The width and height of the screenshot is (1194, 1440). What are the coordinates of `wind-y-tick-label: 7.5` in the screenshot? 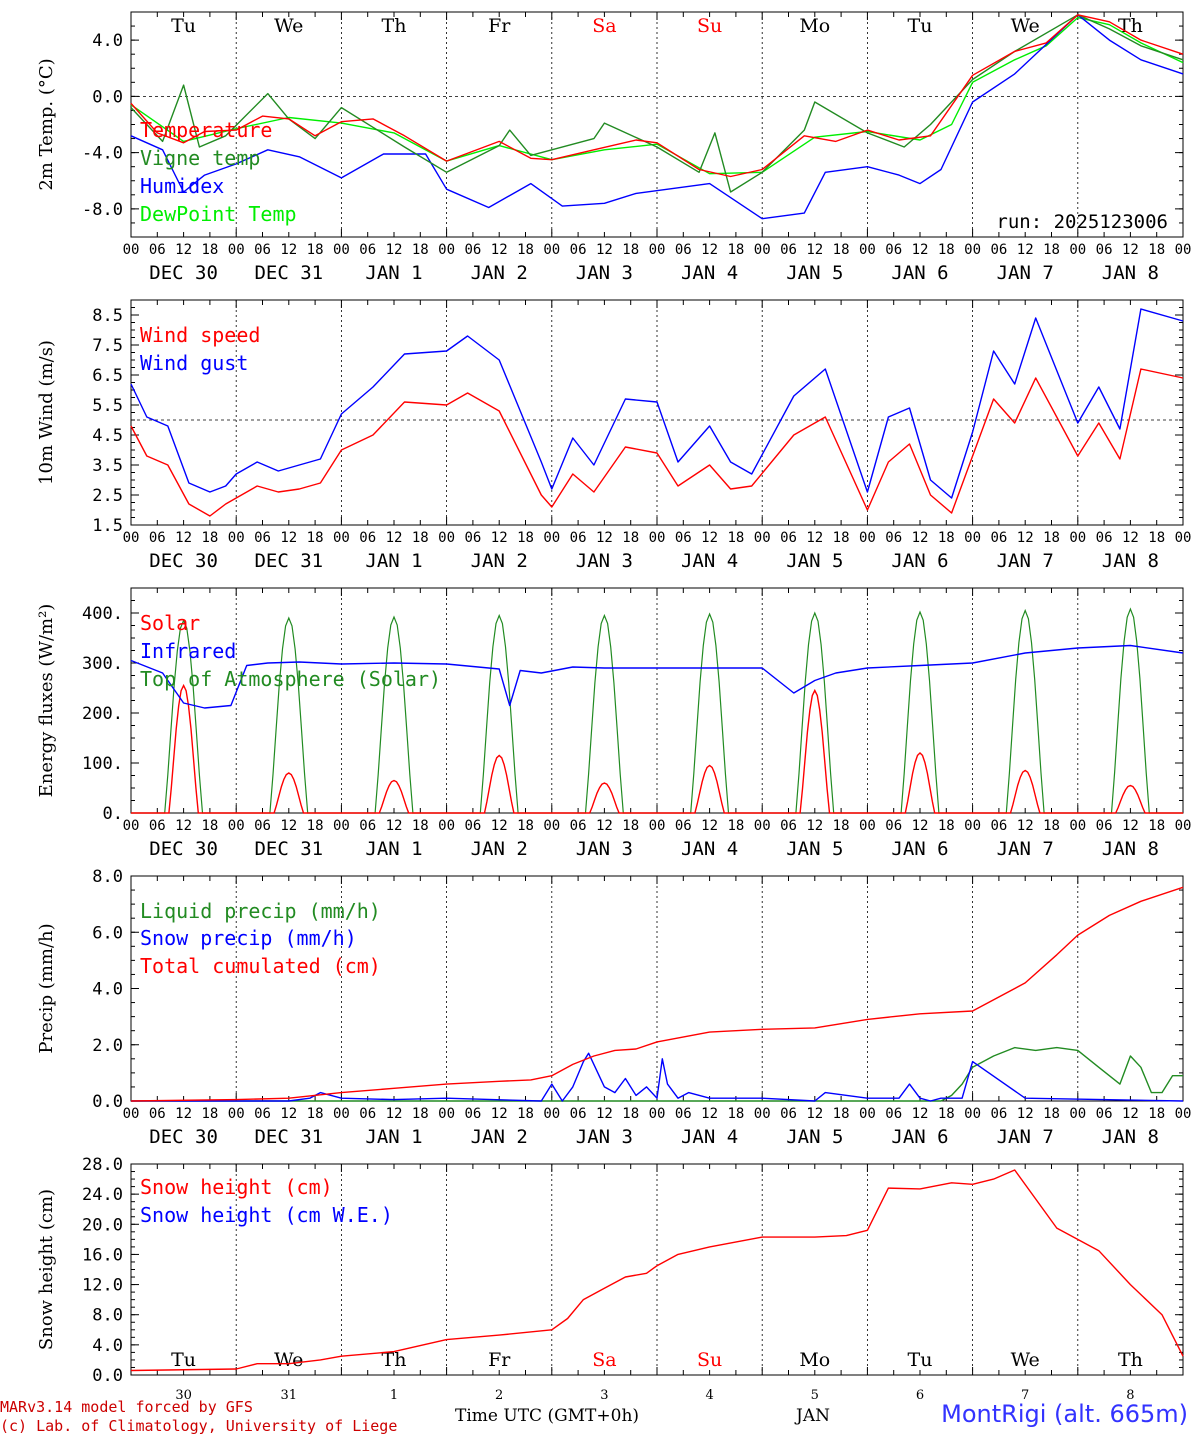 It's located at (107, 346).